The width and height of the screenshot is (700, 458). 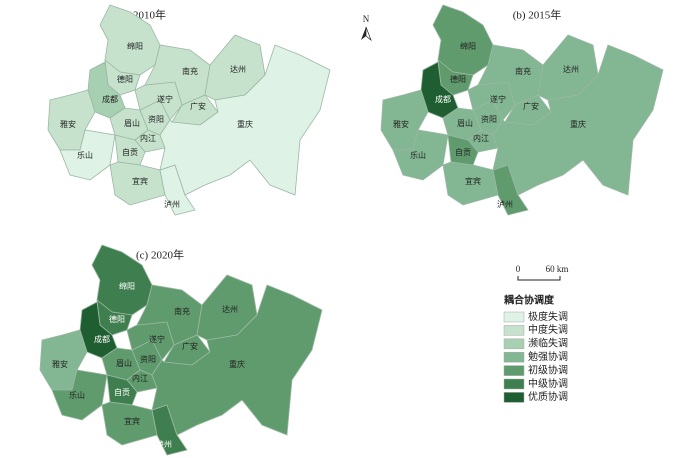 What do you see at coordinates (548, 356) in the screenshot?
I see `legend-label: 勉强协调` at bounding box center [548, 356].